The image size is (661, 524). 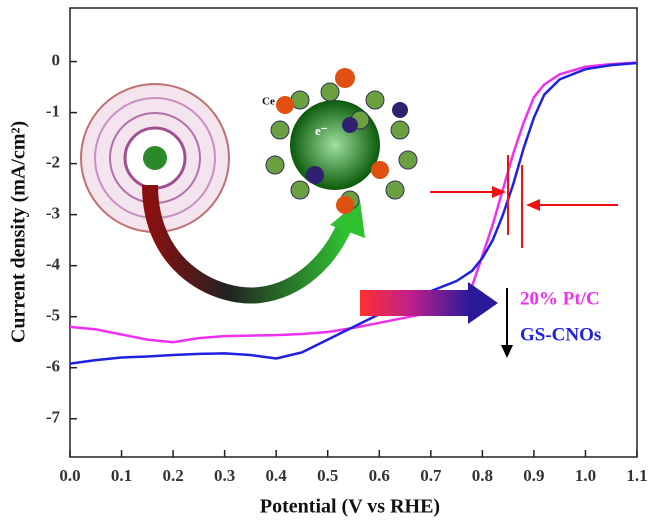 What do you see at coordinates (379, 475) in the screenshot?
I see `x-tick-label: 0.6` at bounding box center [379, 475].